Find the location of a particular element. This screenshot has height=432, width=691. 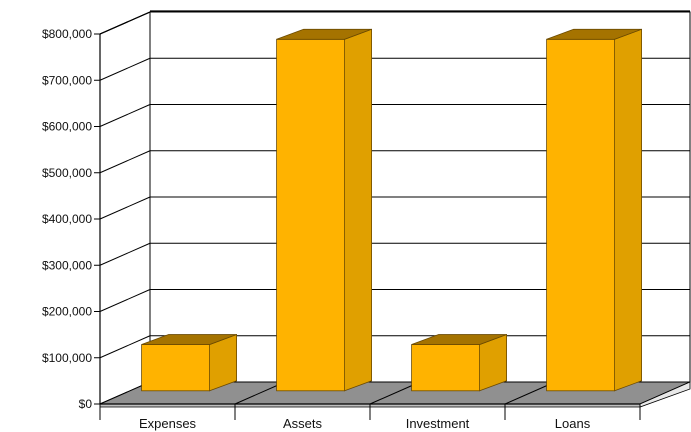

y-tick-label: $700,000 is located at coordinates (67, 80).